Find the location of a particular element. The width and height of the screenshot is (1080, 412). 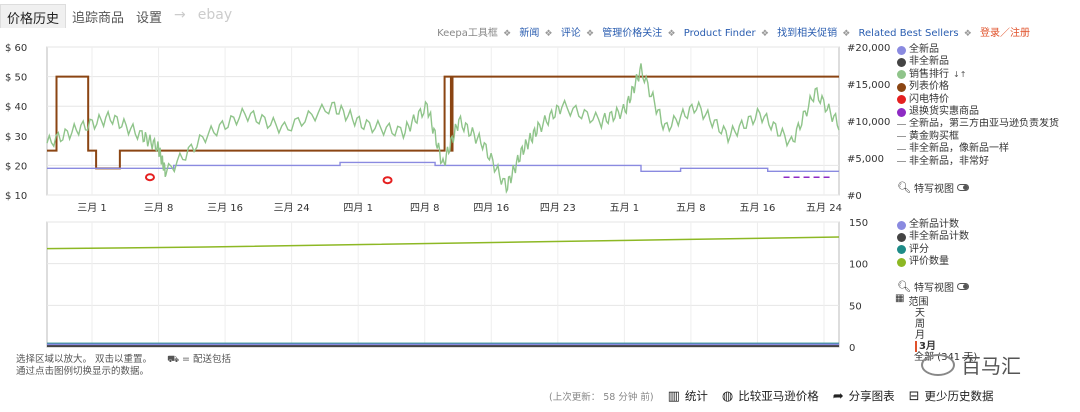

legend-label: 销售排行 is located at coordinates (929, 74).